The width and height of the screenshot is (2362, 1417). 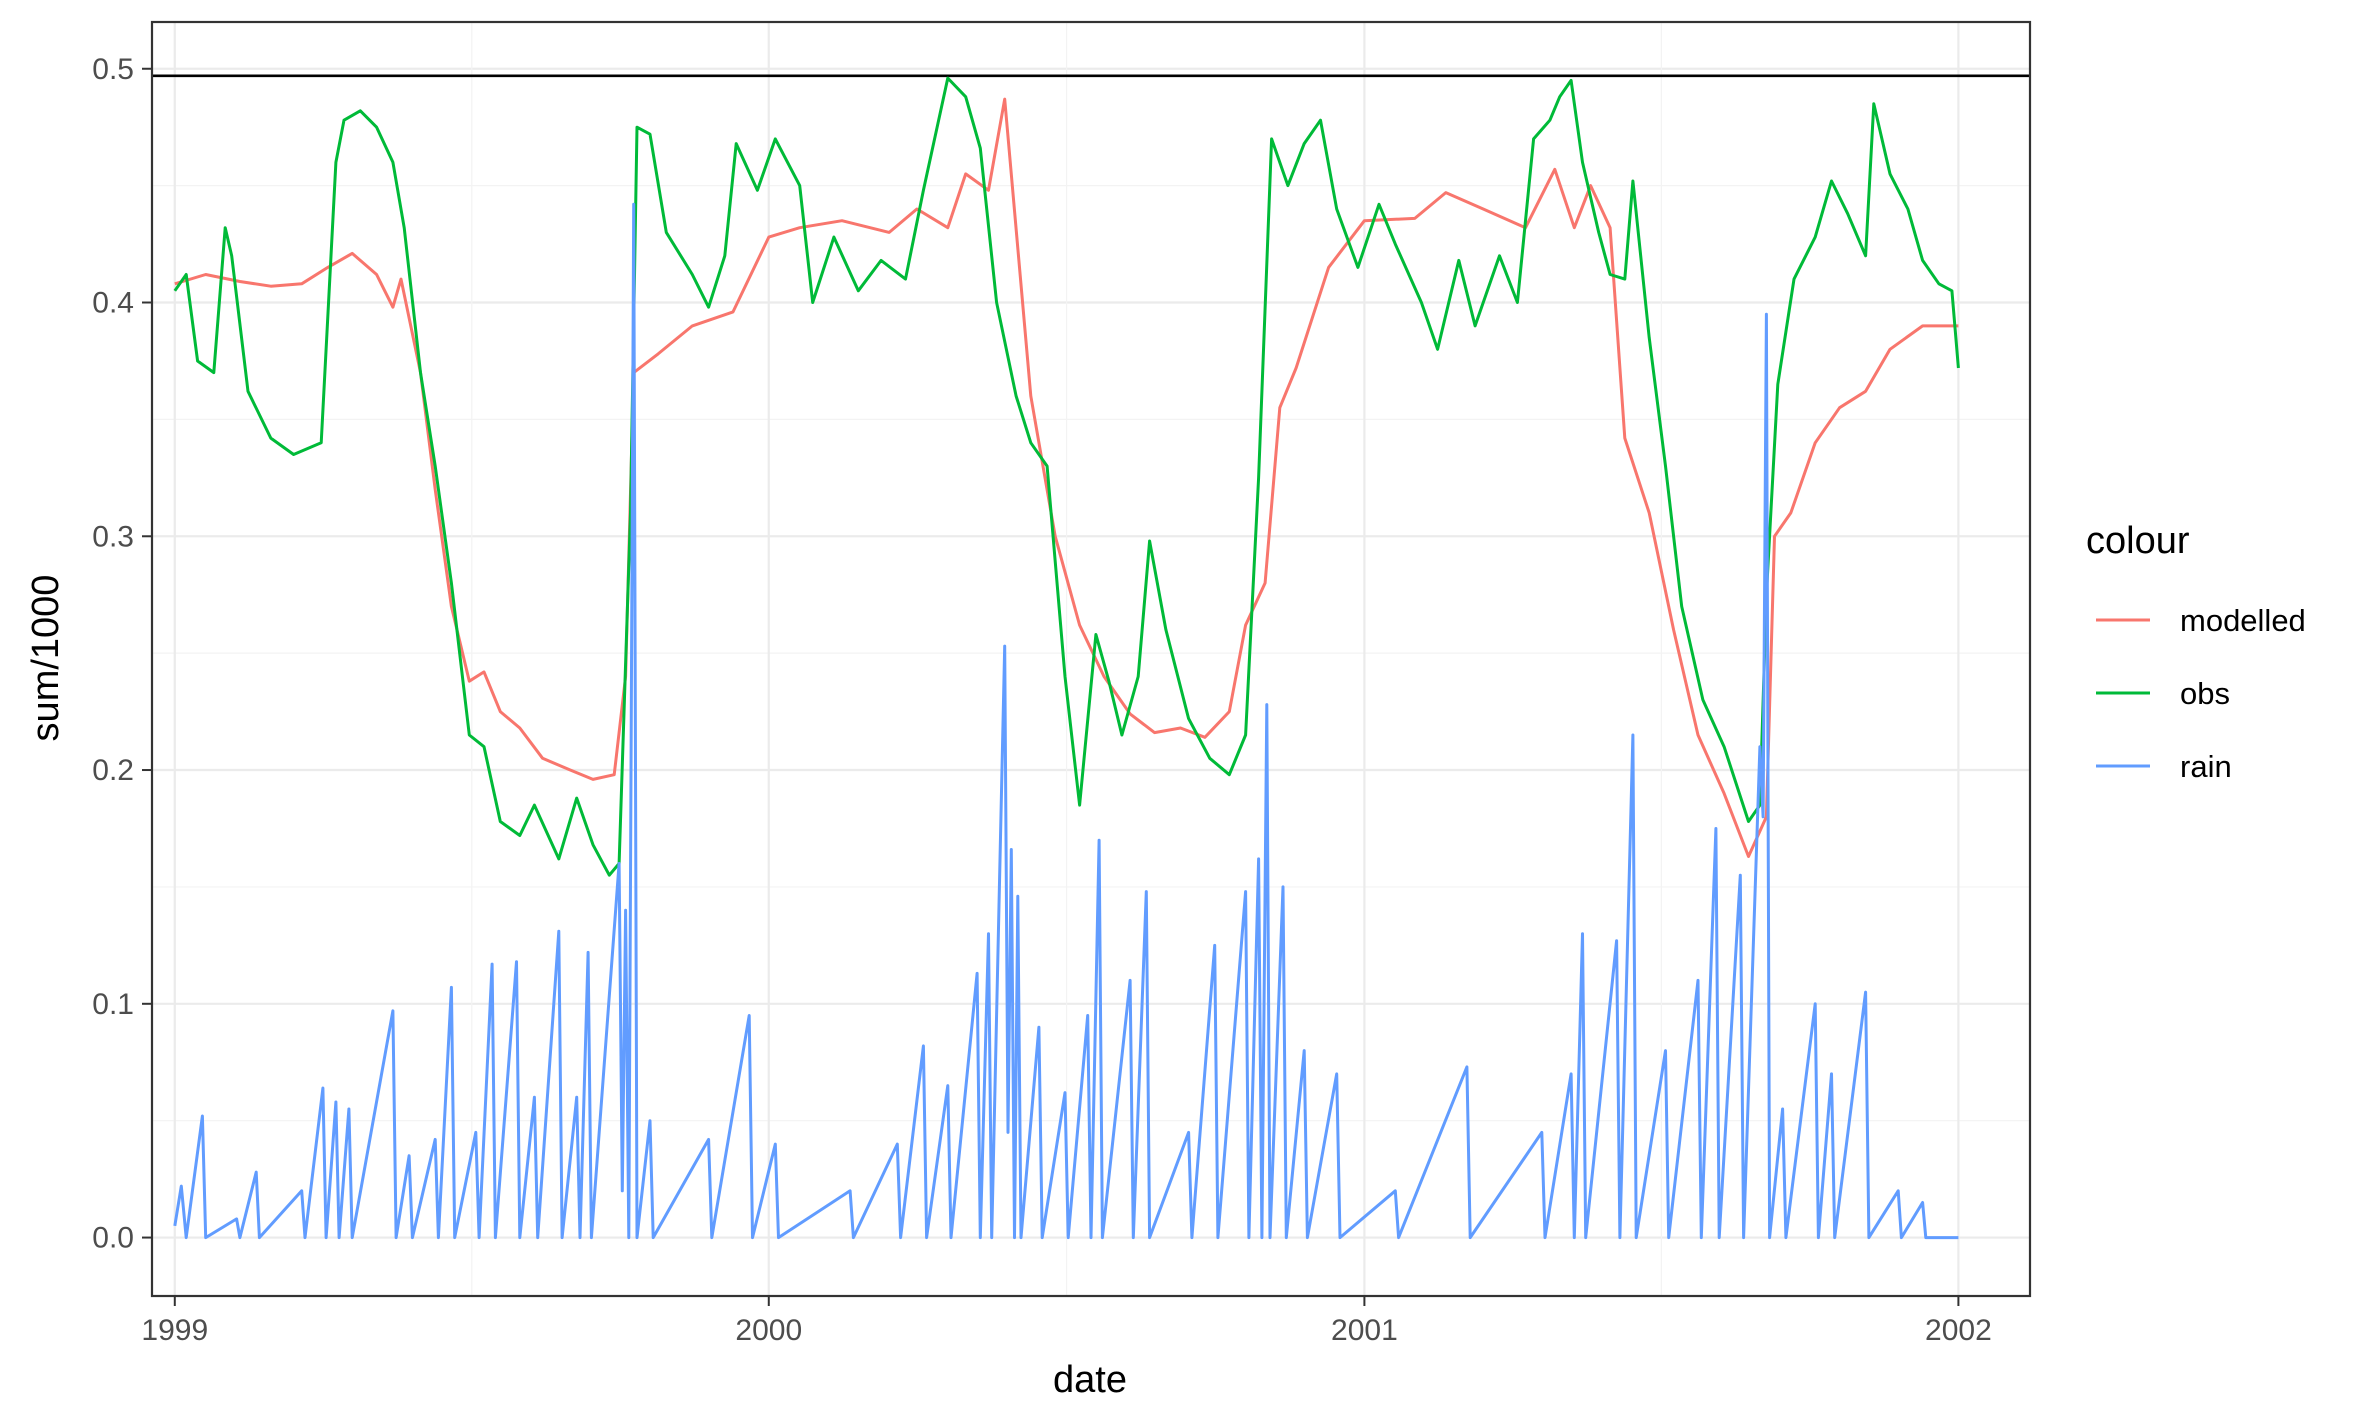 I want to click on y-axis-title: sum/1000, so click(x=46, y=658).